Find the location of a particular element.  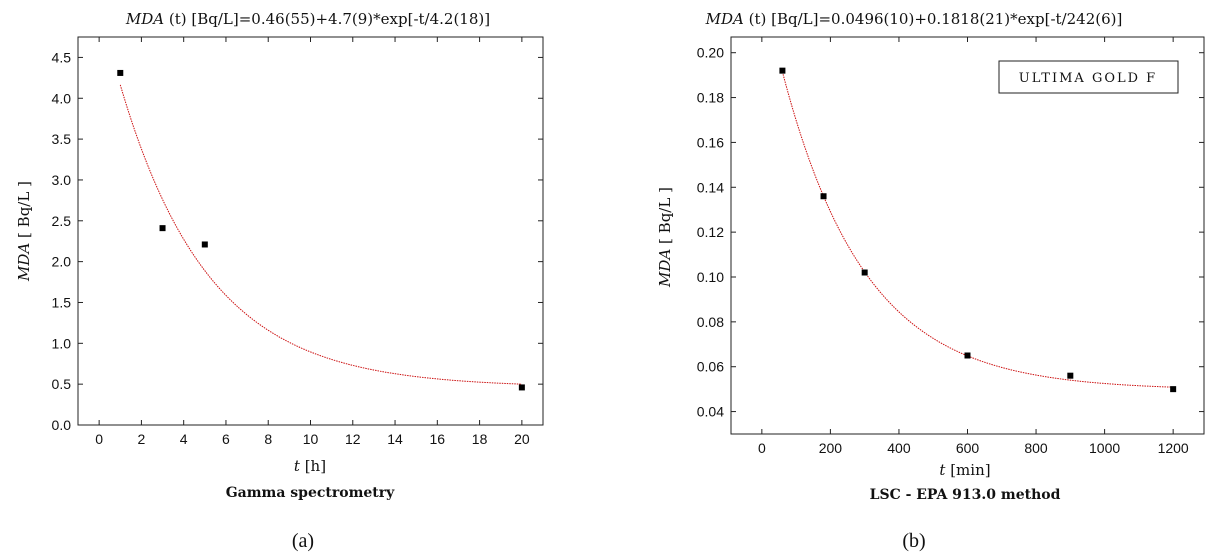

chart-b-y-tick-label: 0.08 is located at coordinates (710, 322).